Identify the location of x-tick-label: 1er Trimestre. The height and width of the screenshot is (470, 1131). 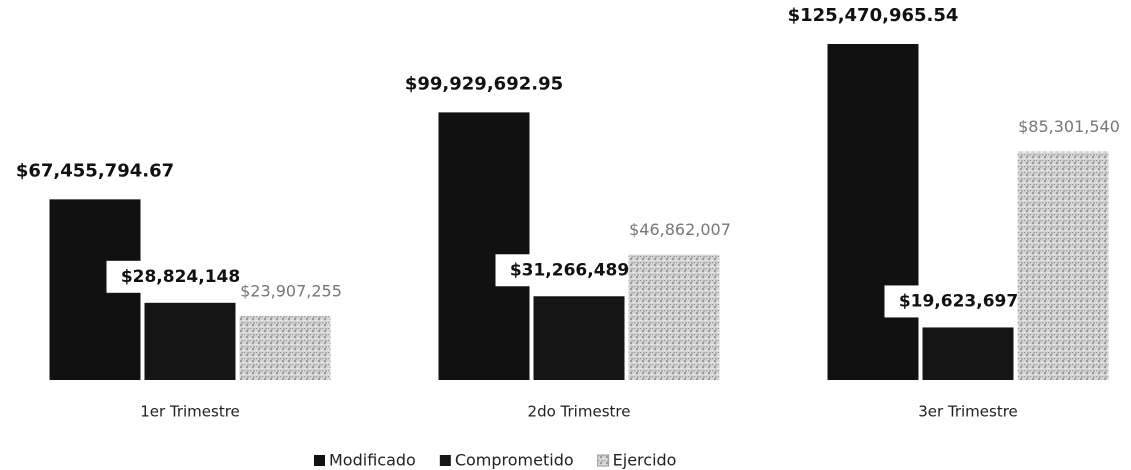
(190, 412).